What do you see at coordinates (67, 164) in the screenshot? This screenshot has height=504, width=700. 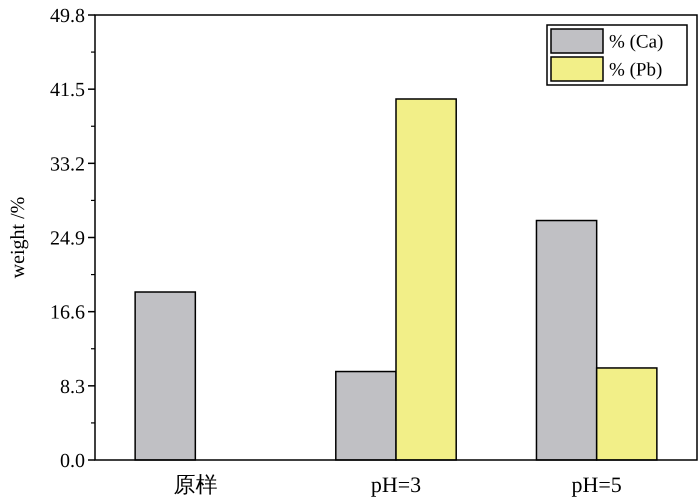 I see `y-tick-label: 33.2` at bounding box center [67, 164].